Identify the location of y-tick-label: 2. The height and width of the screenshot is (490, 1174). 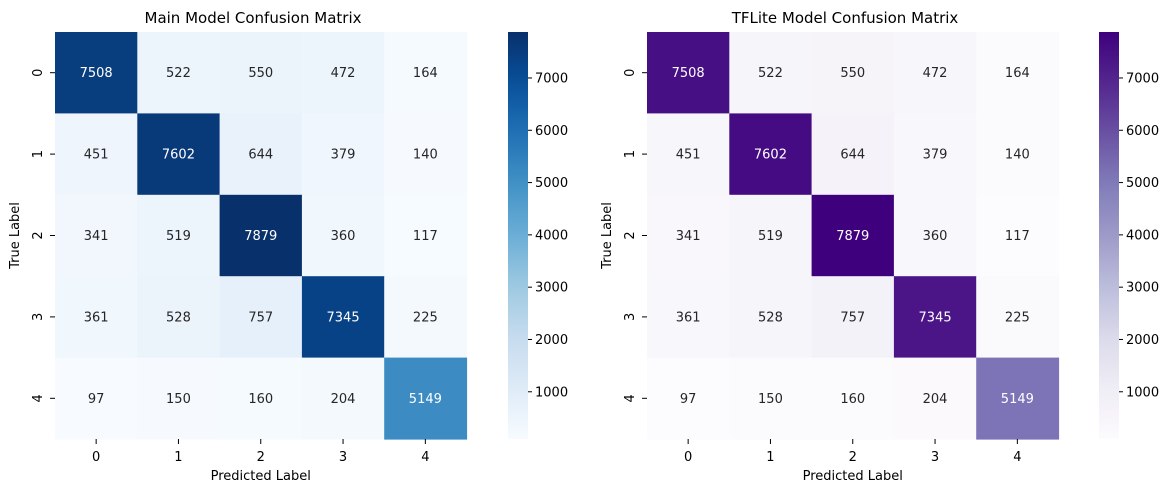
(630, 235).